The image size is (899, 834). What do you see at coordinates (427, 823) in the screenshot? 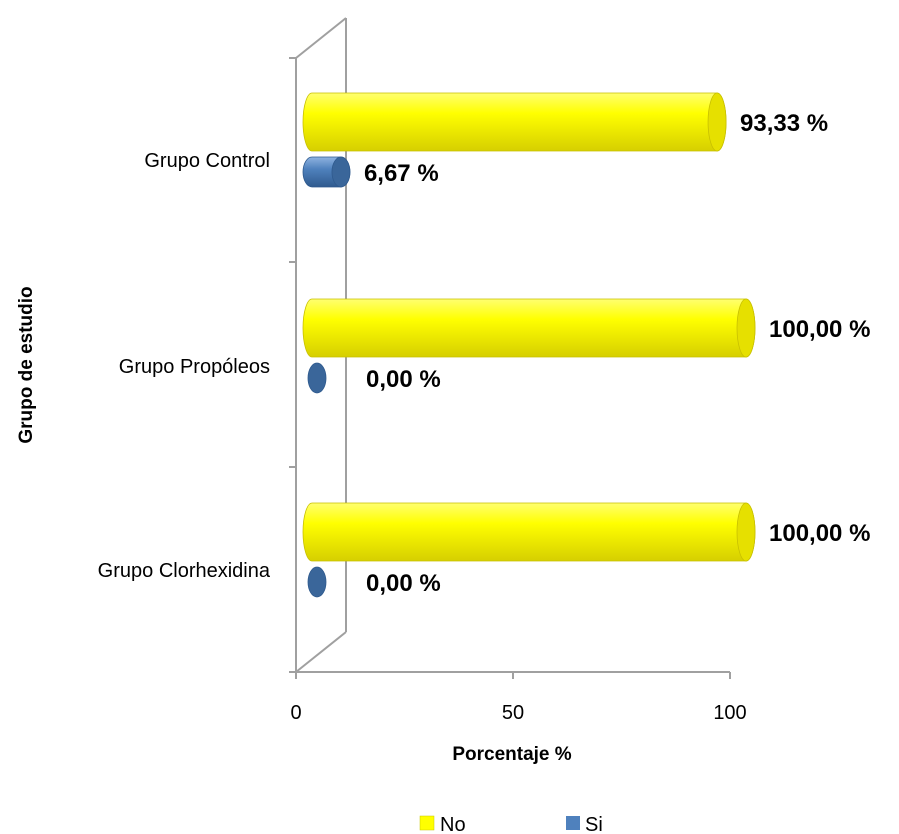
I see `legend-swatch-no` at bounding box center [427, 823].